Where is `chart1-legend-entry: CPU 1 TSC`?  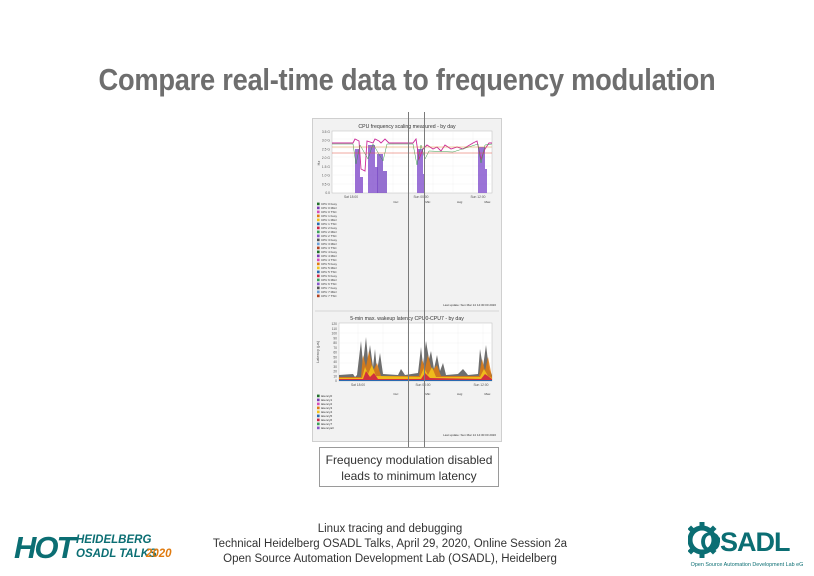 chart1-legend-entry: CPU 1 TSC is located at coordinates (329, 224).